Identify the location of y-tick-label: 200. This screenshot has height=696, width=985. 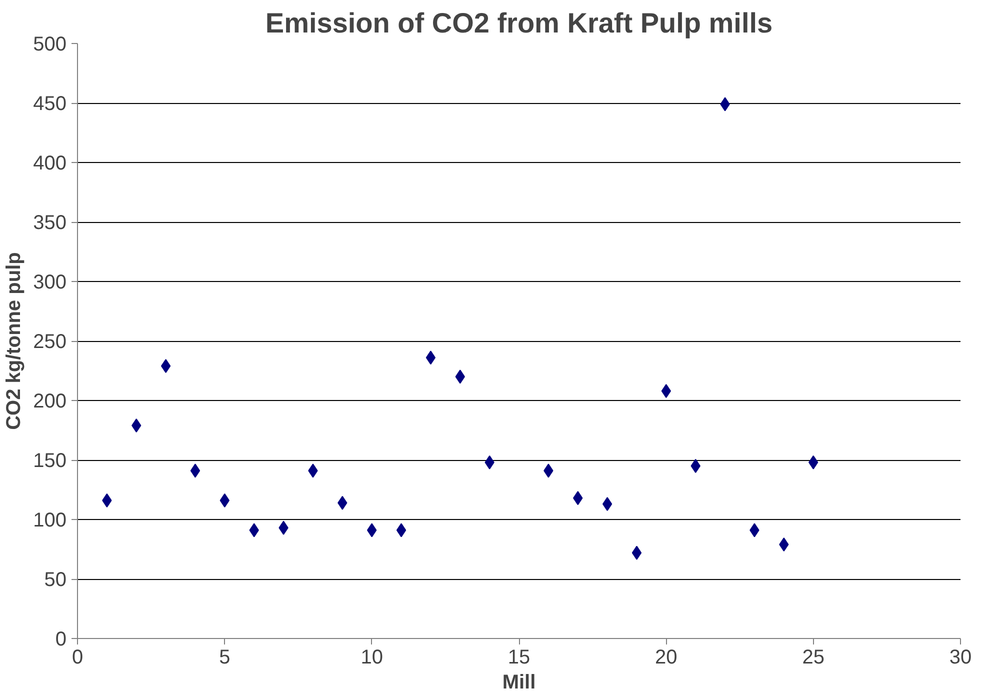
(50, 401).